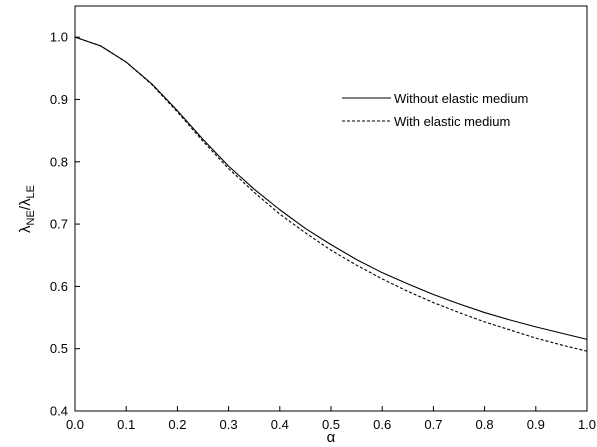 This screenshot has height=447, width=597. I want to click on y-axis-ticks: 0.4 0.5 0.6 0.7 0.8 0.9 1.0, so click(65, 224).